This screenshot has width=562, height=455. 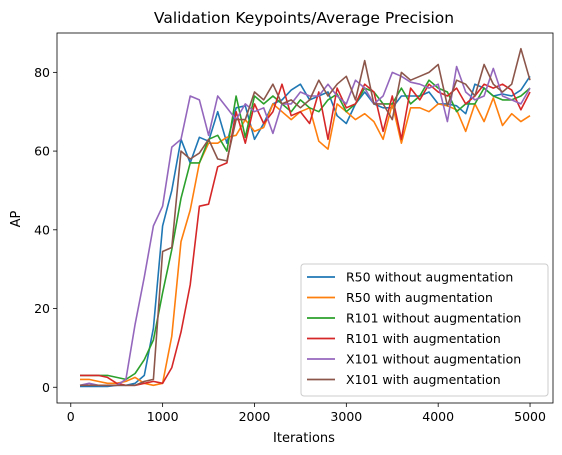 I want to click on legend-box, so click(x=424, y=330).